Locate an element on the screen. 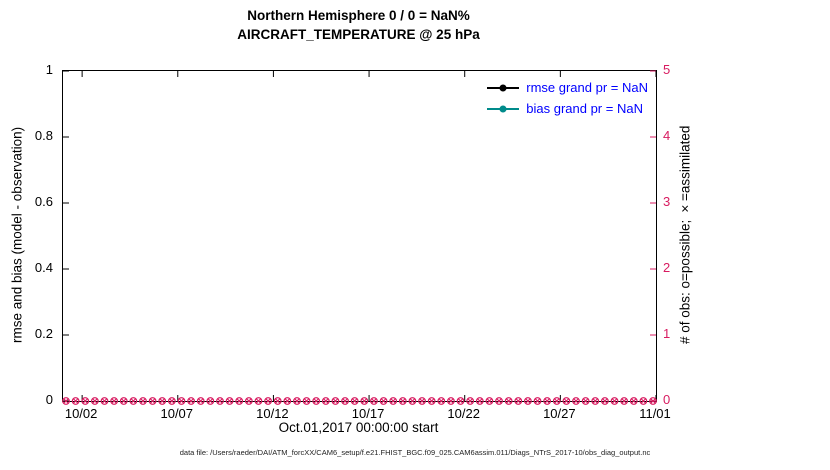 The image size is (830, 470). y-left-tick-label: 0.6 is located at coordinates (43, 201).